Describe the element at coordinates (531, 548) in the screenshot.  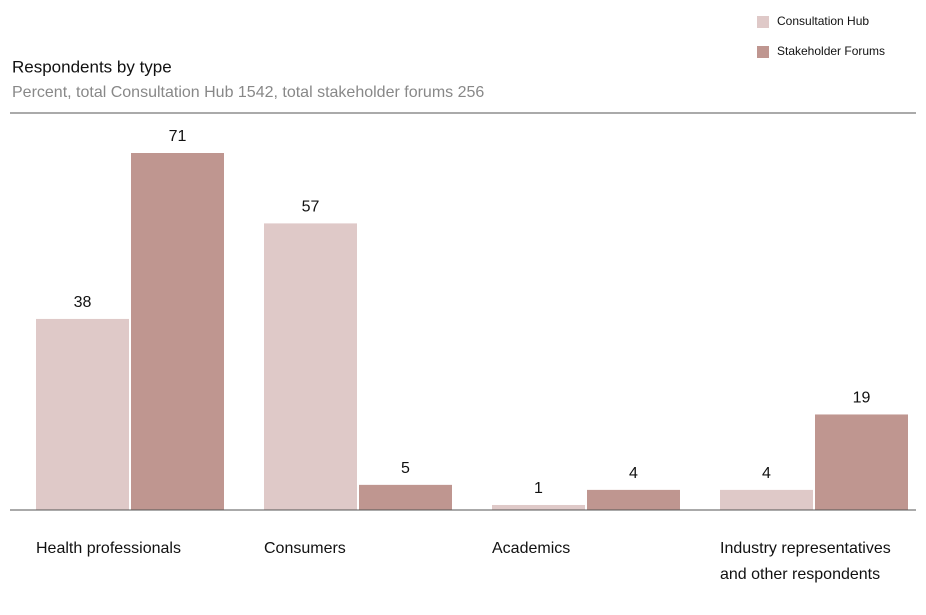
I see `category-label: Academics` at that location.